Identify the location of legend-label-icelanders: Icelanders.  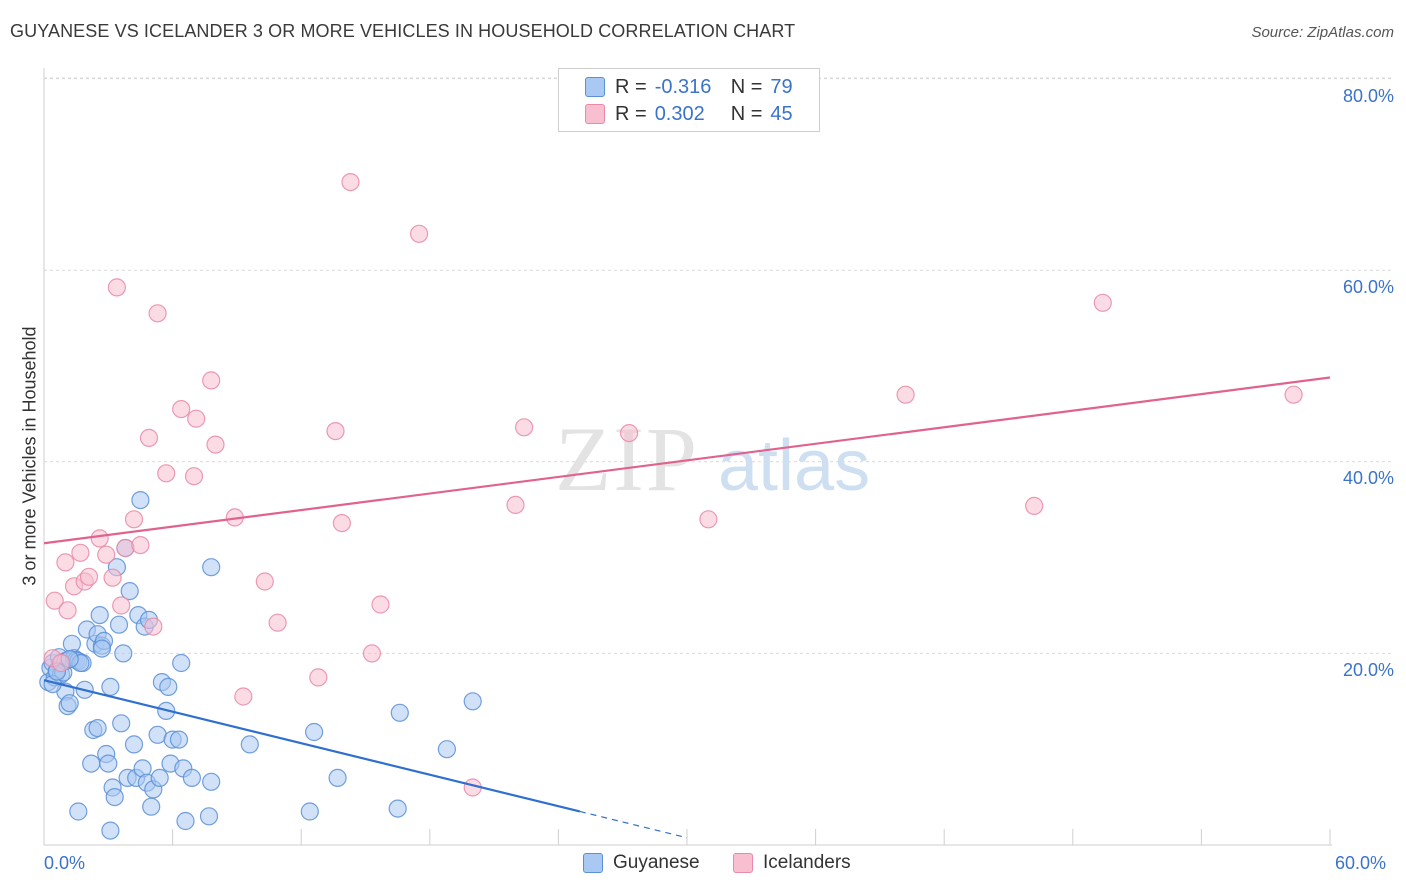
(807, 862).